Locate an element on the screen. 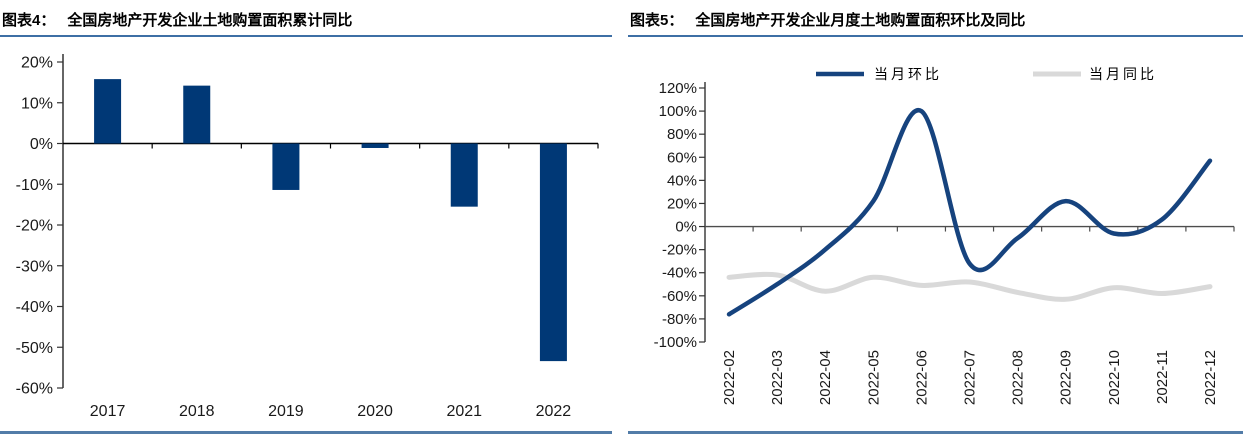 This screenshot has width=1243, height=441. figure5-title-text: 全国房地产开发企业月度土地购置面积环比及同比 is located at coordinates (860, 20).